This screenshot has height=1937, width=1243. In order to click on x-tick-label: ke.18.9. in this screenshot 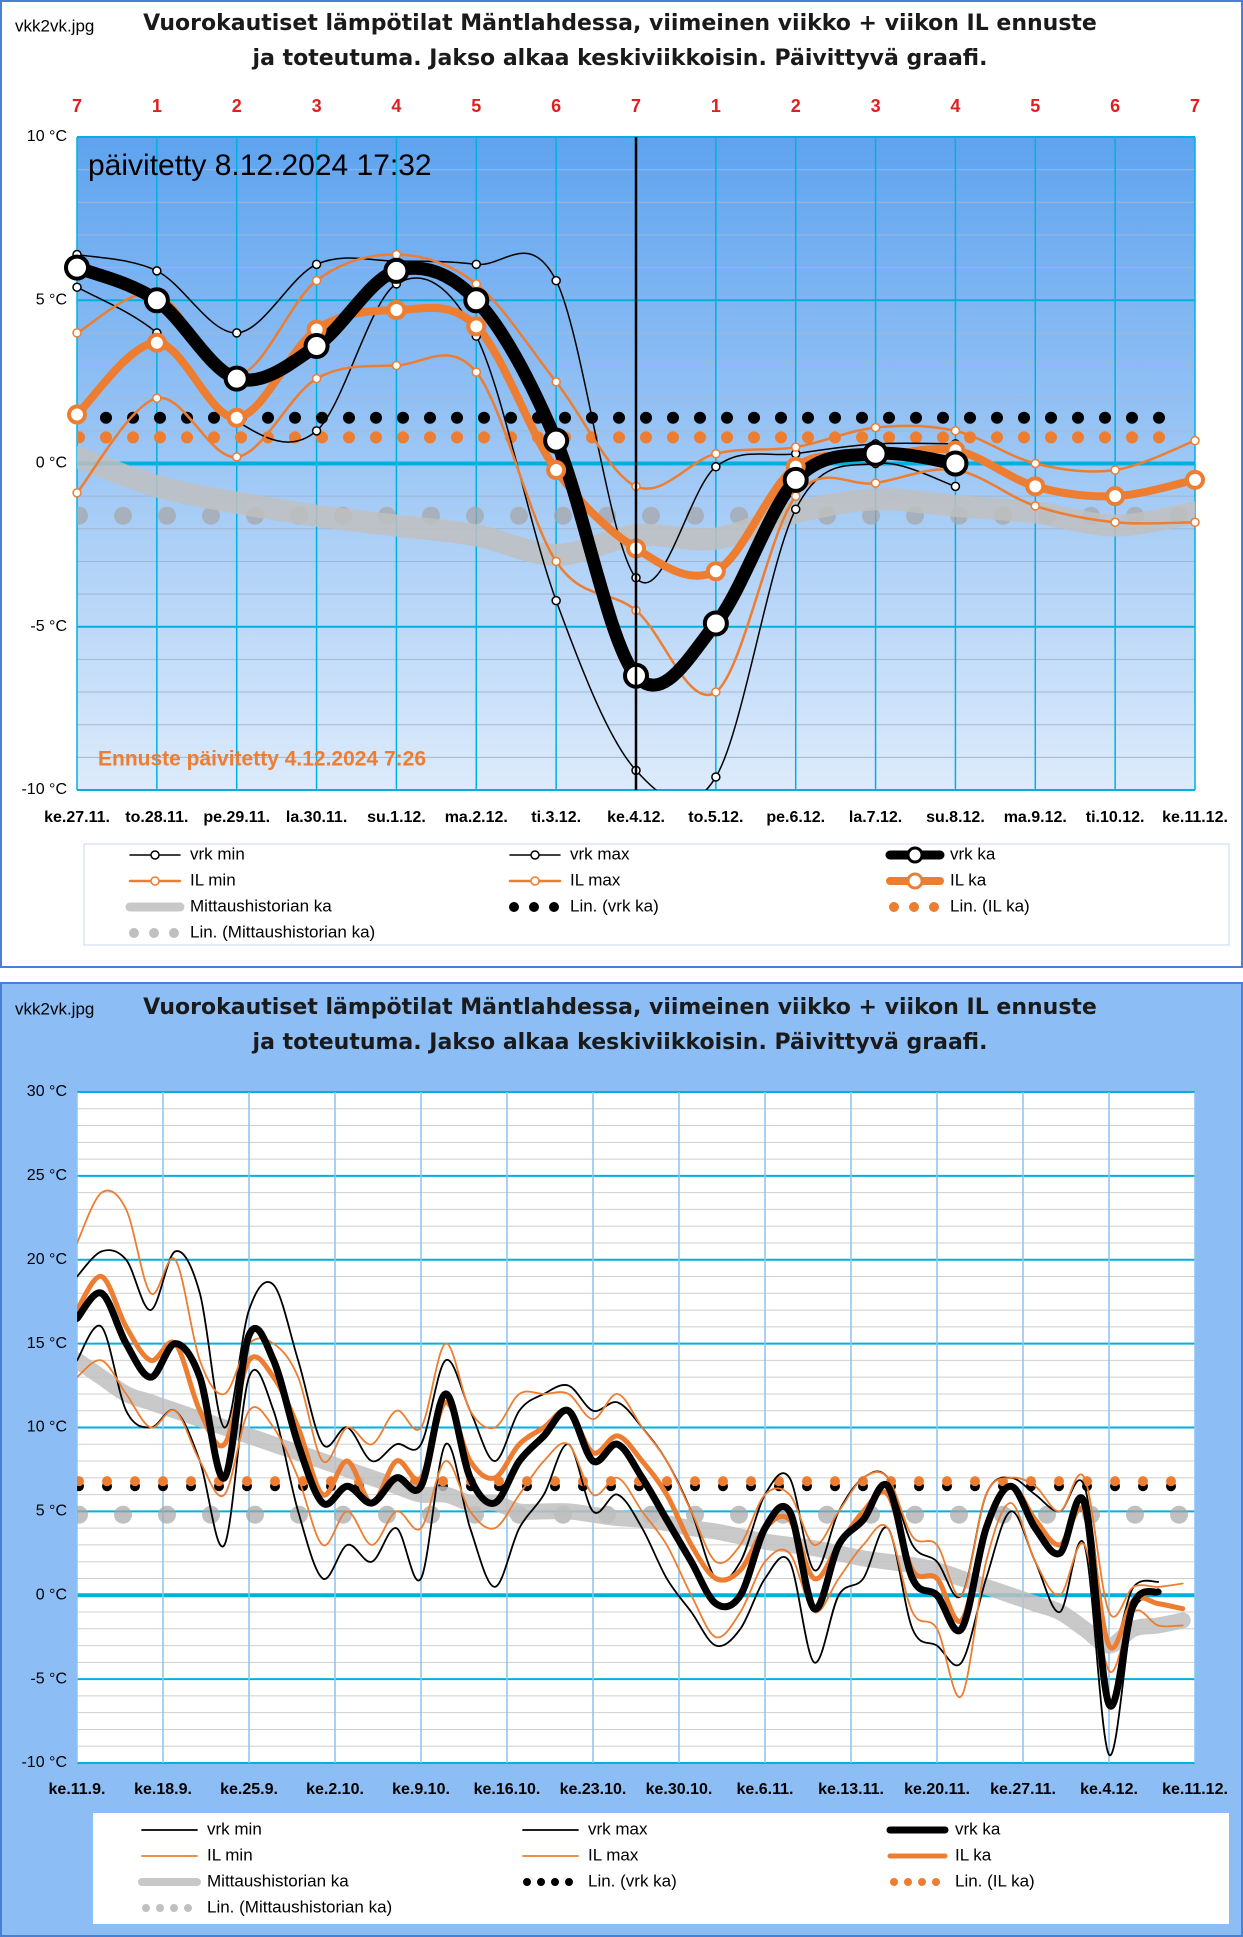, I will do `click(163, 1789)`.